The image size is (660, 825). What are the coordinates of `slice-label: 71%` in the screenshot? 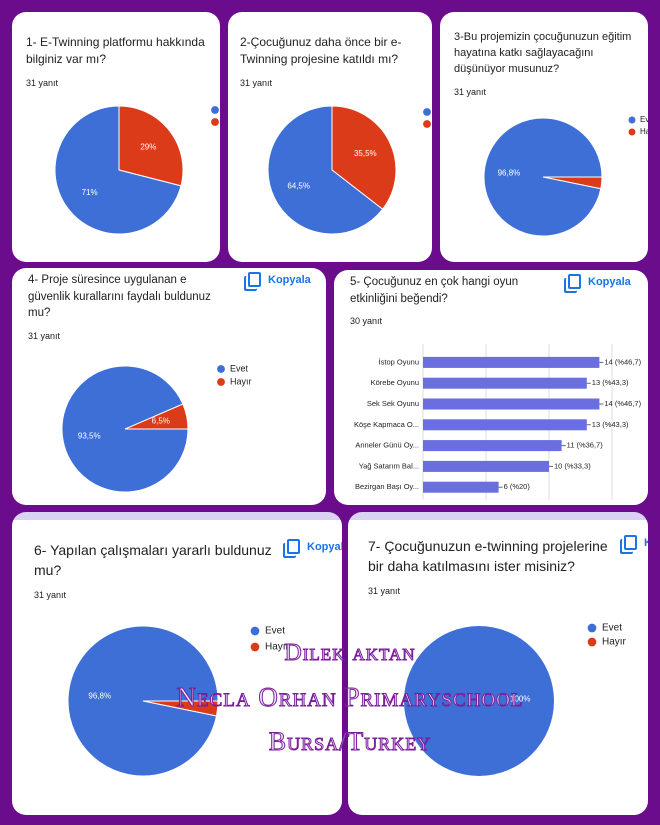 It's located at (90, 192).